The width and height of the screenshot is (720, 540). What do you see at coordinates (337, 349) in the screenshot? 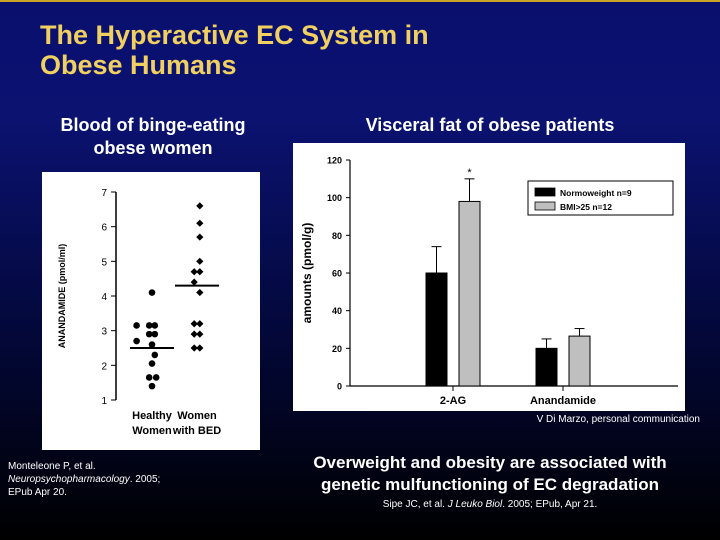
I see `bar-y-tick-label: 20` at bounding box center [337, 349].